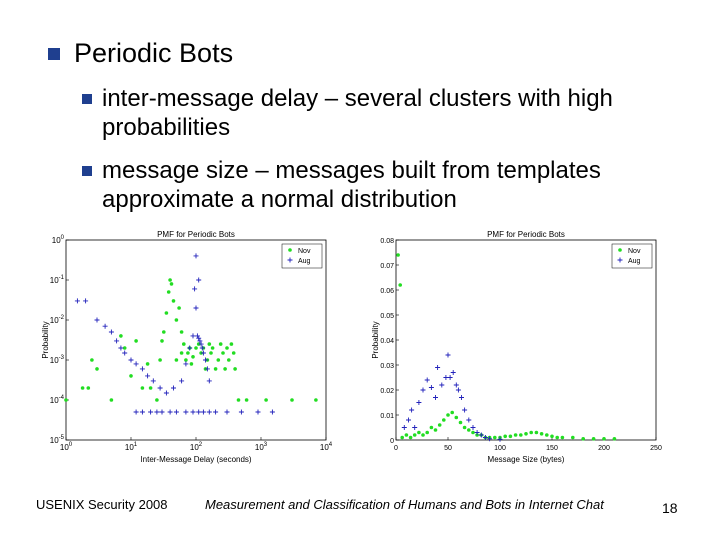  I want to click on y-tick-label: 10⁻¹, so click(57, 280).